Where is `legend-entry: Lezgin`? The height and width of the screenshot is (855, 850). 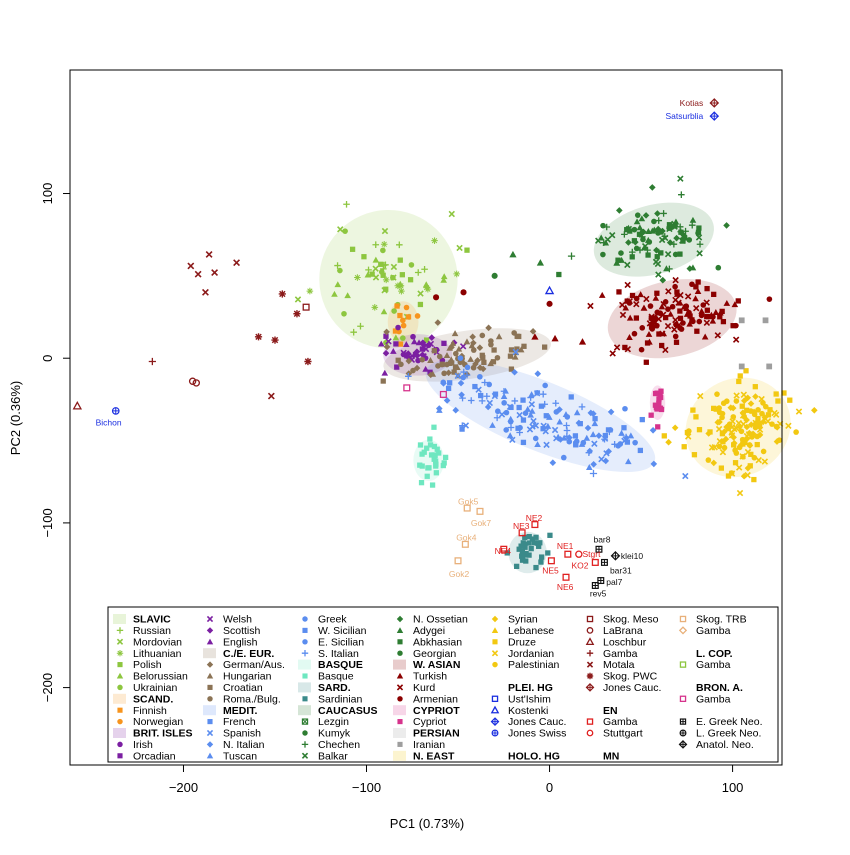 legend-entry: Lezgin is located at coordinates (333, 722).